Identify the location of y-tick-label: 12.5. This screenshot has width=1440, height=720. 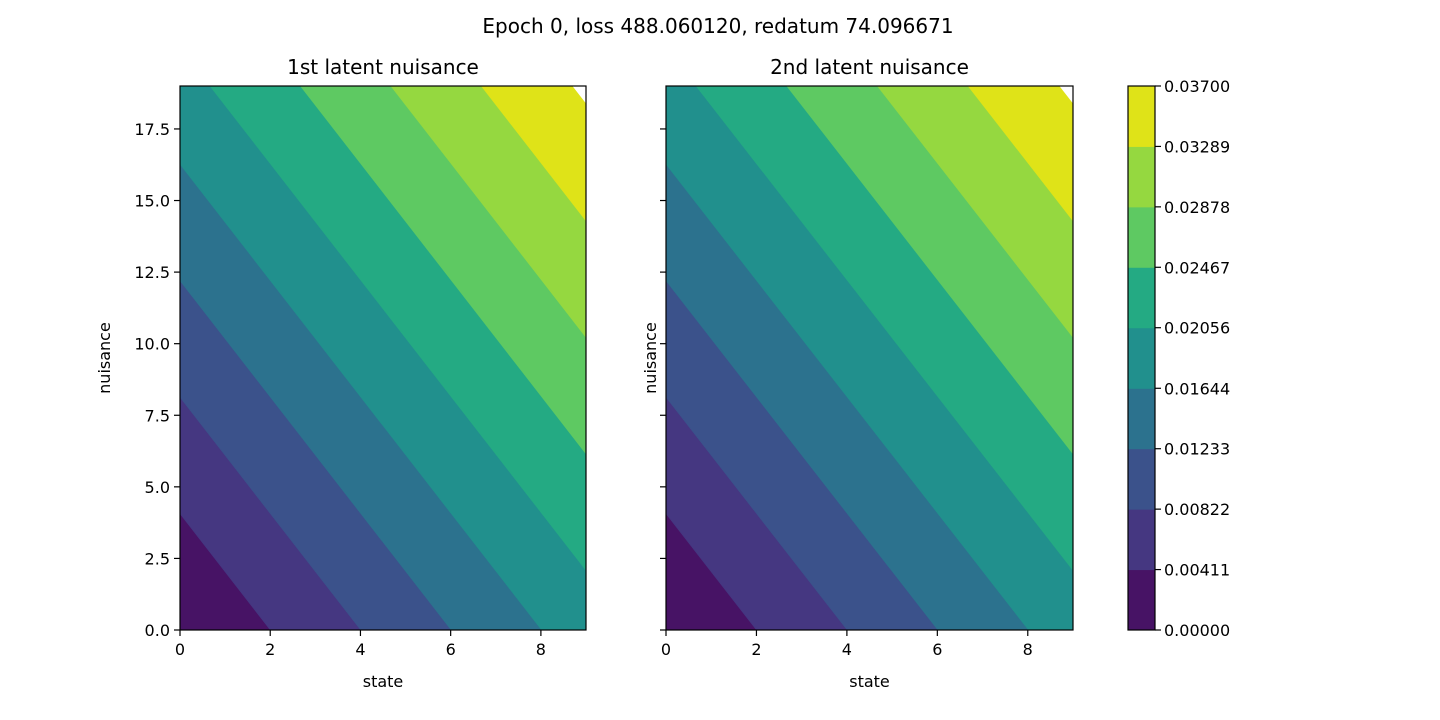
(152, 272).